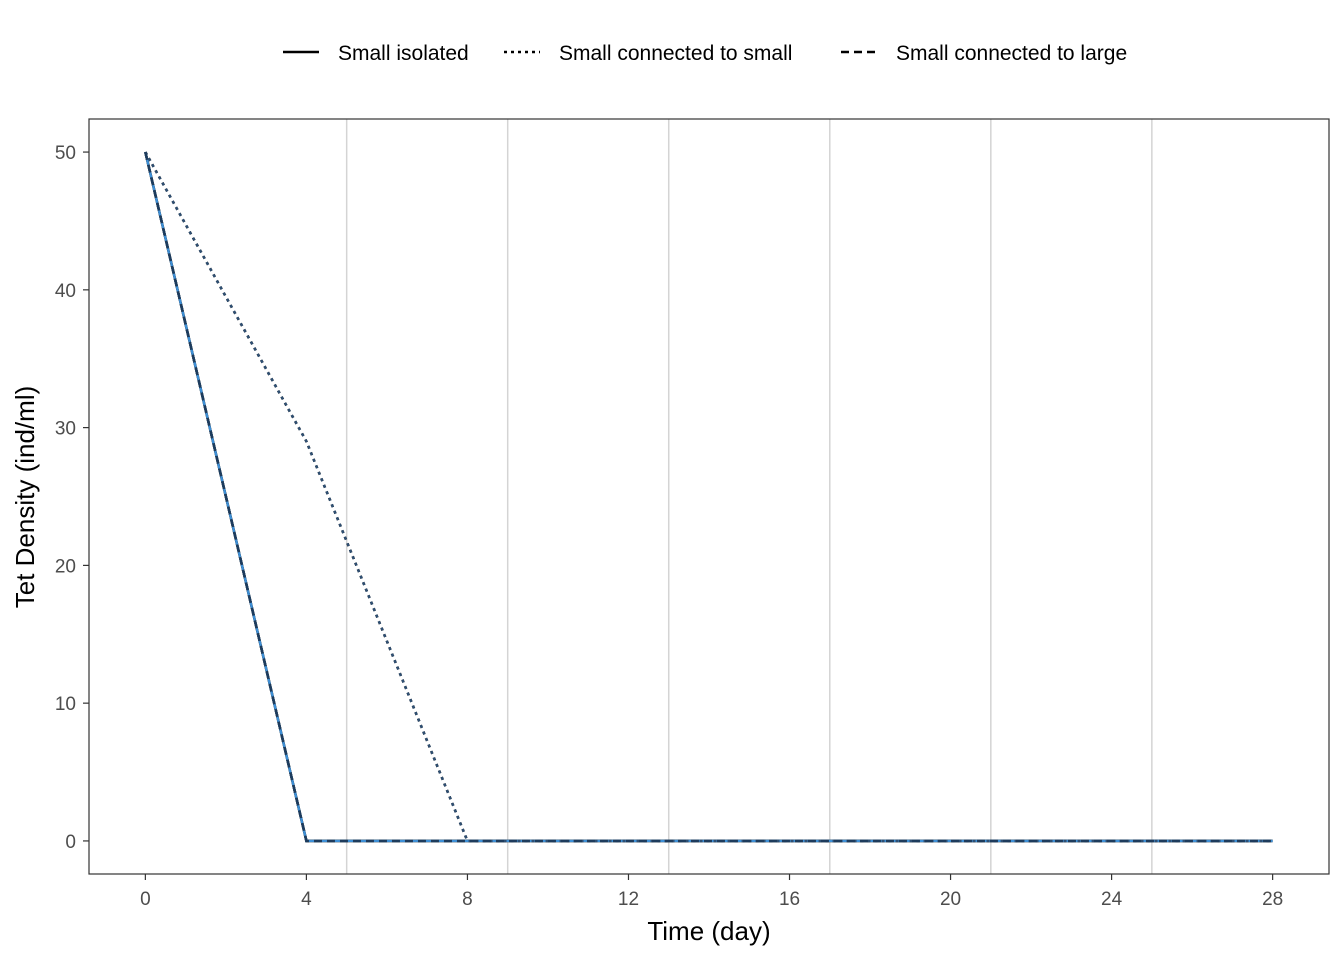  What do you see at coordinates (65, 291) in the screenshot?
I see `y-tick-label-4: 40` at bounding box center [65, 291].